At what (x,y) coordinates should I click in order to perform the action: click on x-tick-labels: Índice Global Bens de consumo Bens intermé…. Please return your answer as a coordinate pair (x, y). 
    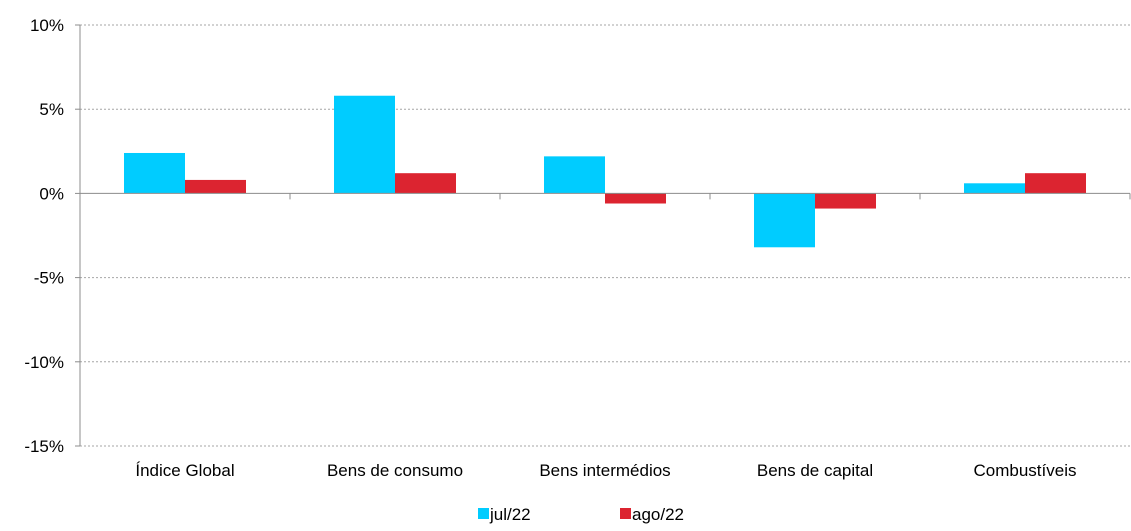
    Looking at the image, I should click on (605, 470).